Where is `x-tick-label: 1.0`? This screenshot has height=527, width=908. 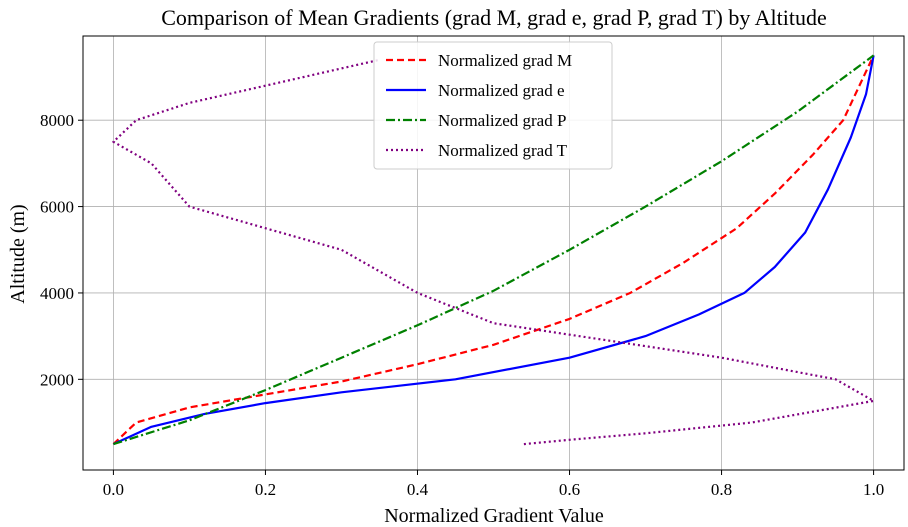
x-tick-label: 1.0 is located at coordinates (873, 489).